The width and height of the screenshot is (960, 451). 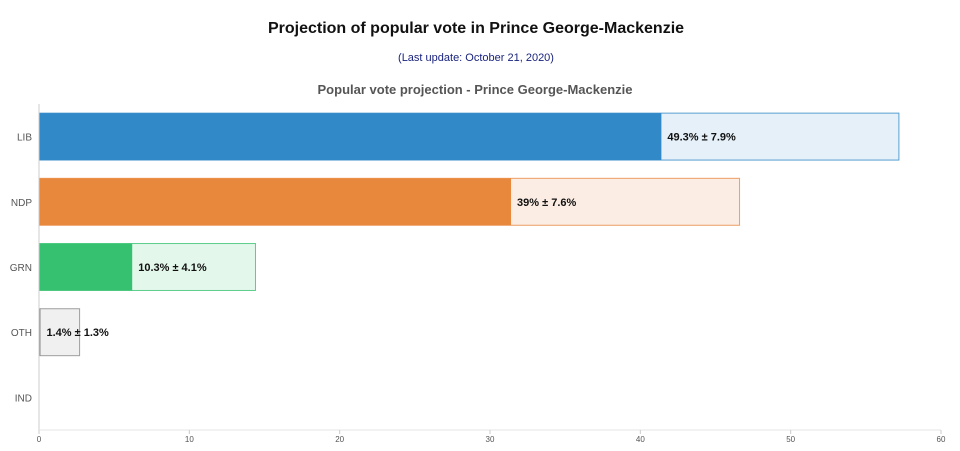 I want to click on error-range-box, so click(x=60, y=332).